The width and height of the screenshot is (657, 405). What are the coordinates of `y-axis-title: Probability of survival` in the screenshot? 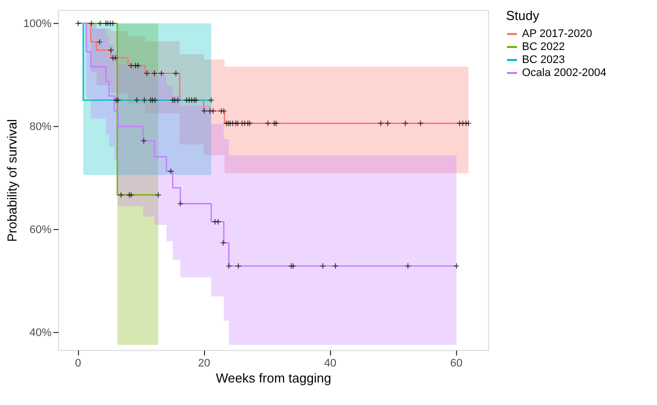 It's located at (12, 180).